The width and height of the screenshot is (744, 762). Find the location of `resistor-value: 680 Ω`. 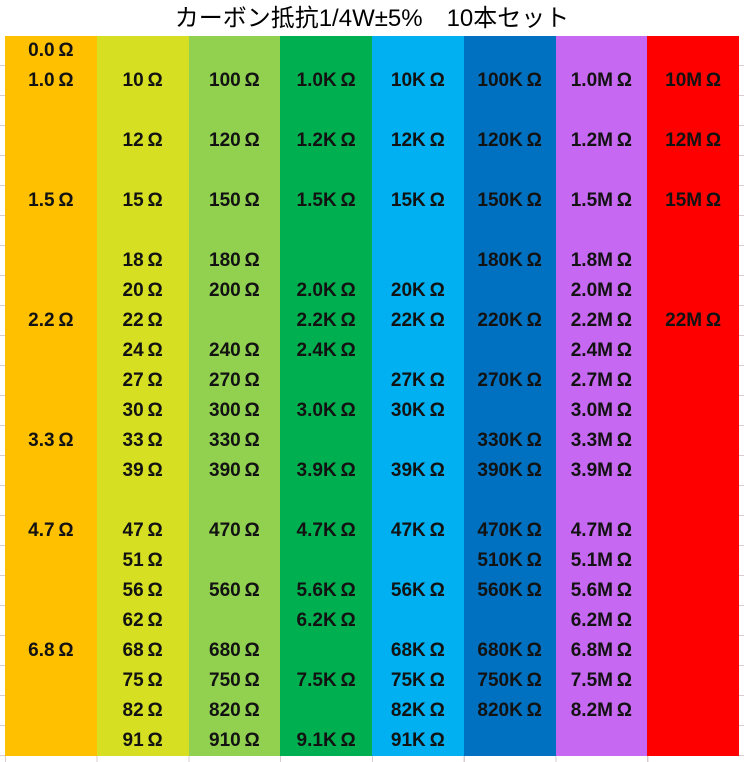

resistor-value: 680 Ω is located at coordinates (234, 650).